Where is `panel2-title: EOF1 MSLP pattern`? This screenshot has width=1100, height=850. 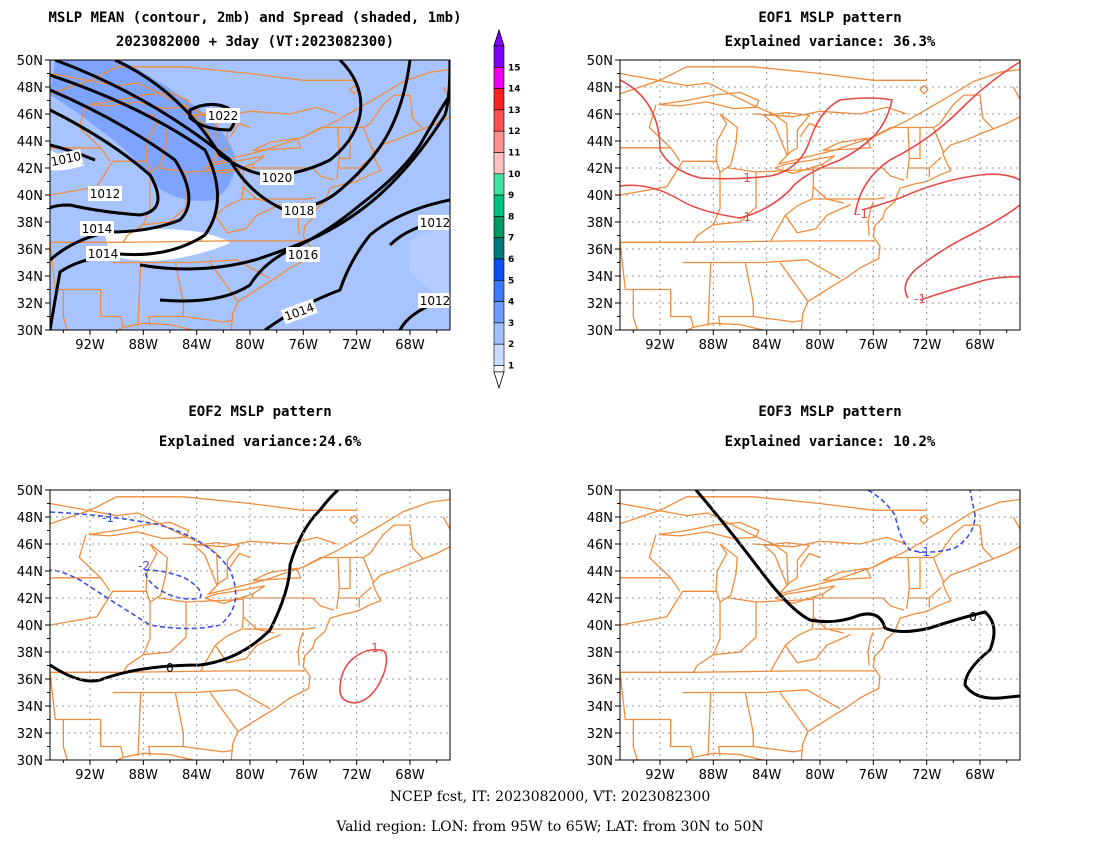 panel2-title: EOF1 MSLP pattern is located at coordinates (830, 18).